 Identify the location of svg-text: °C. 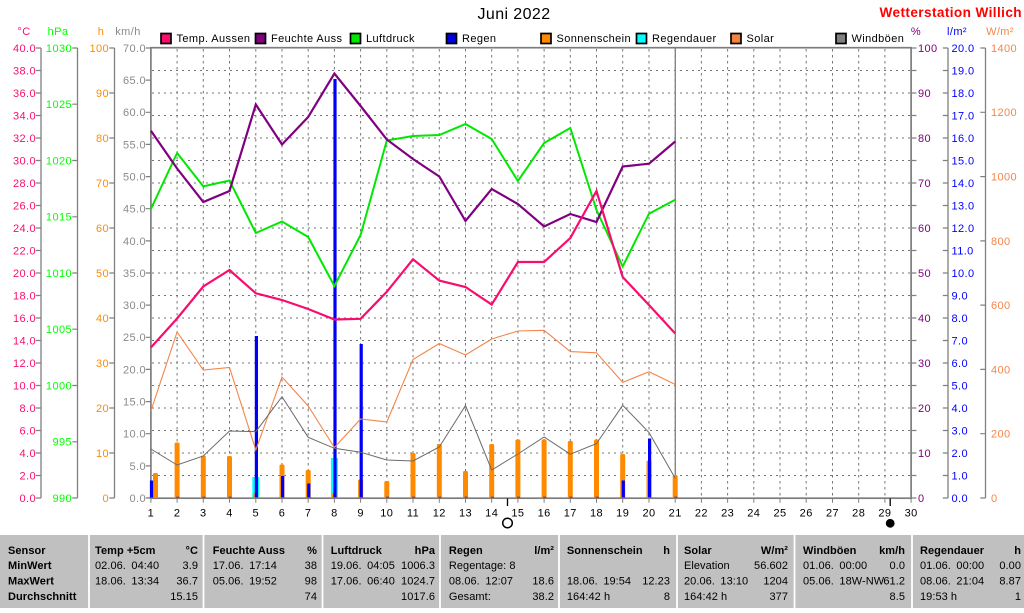
(23, 32).